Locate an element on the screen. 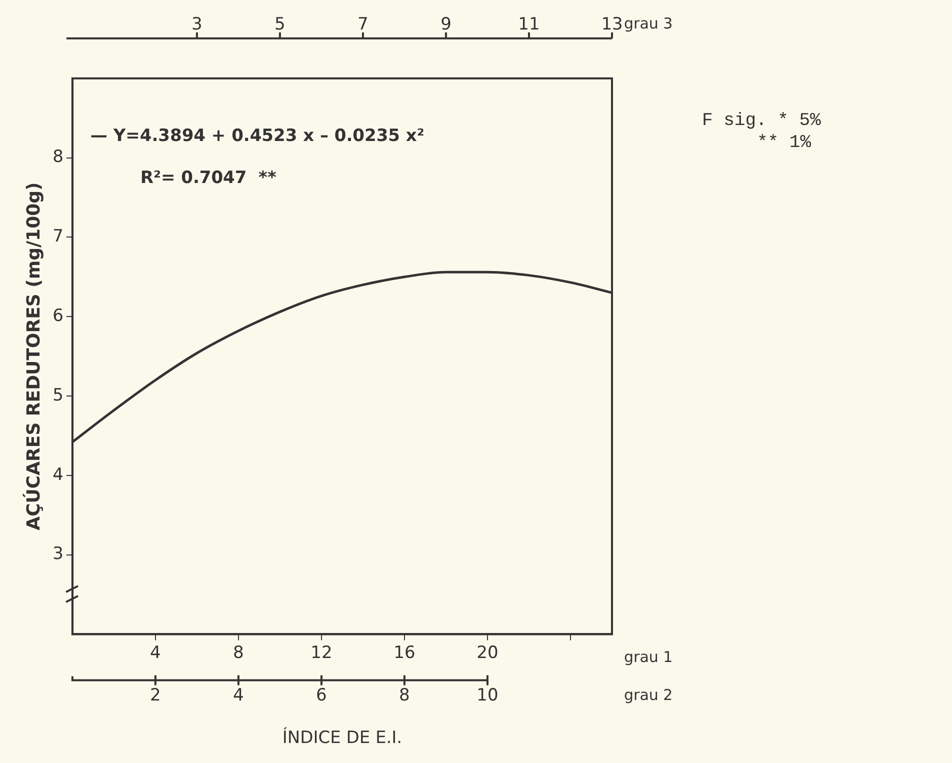 This screenshot has width=952, height=763. text: grau 2 is located at coordinates (648, 695).